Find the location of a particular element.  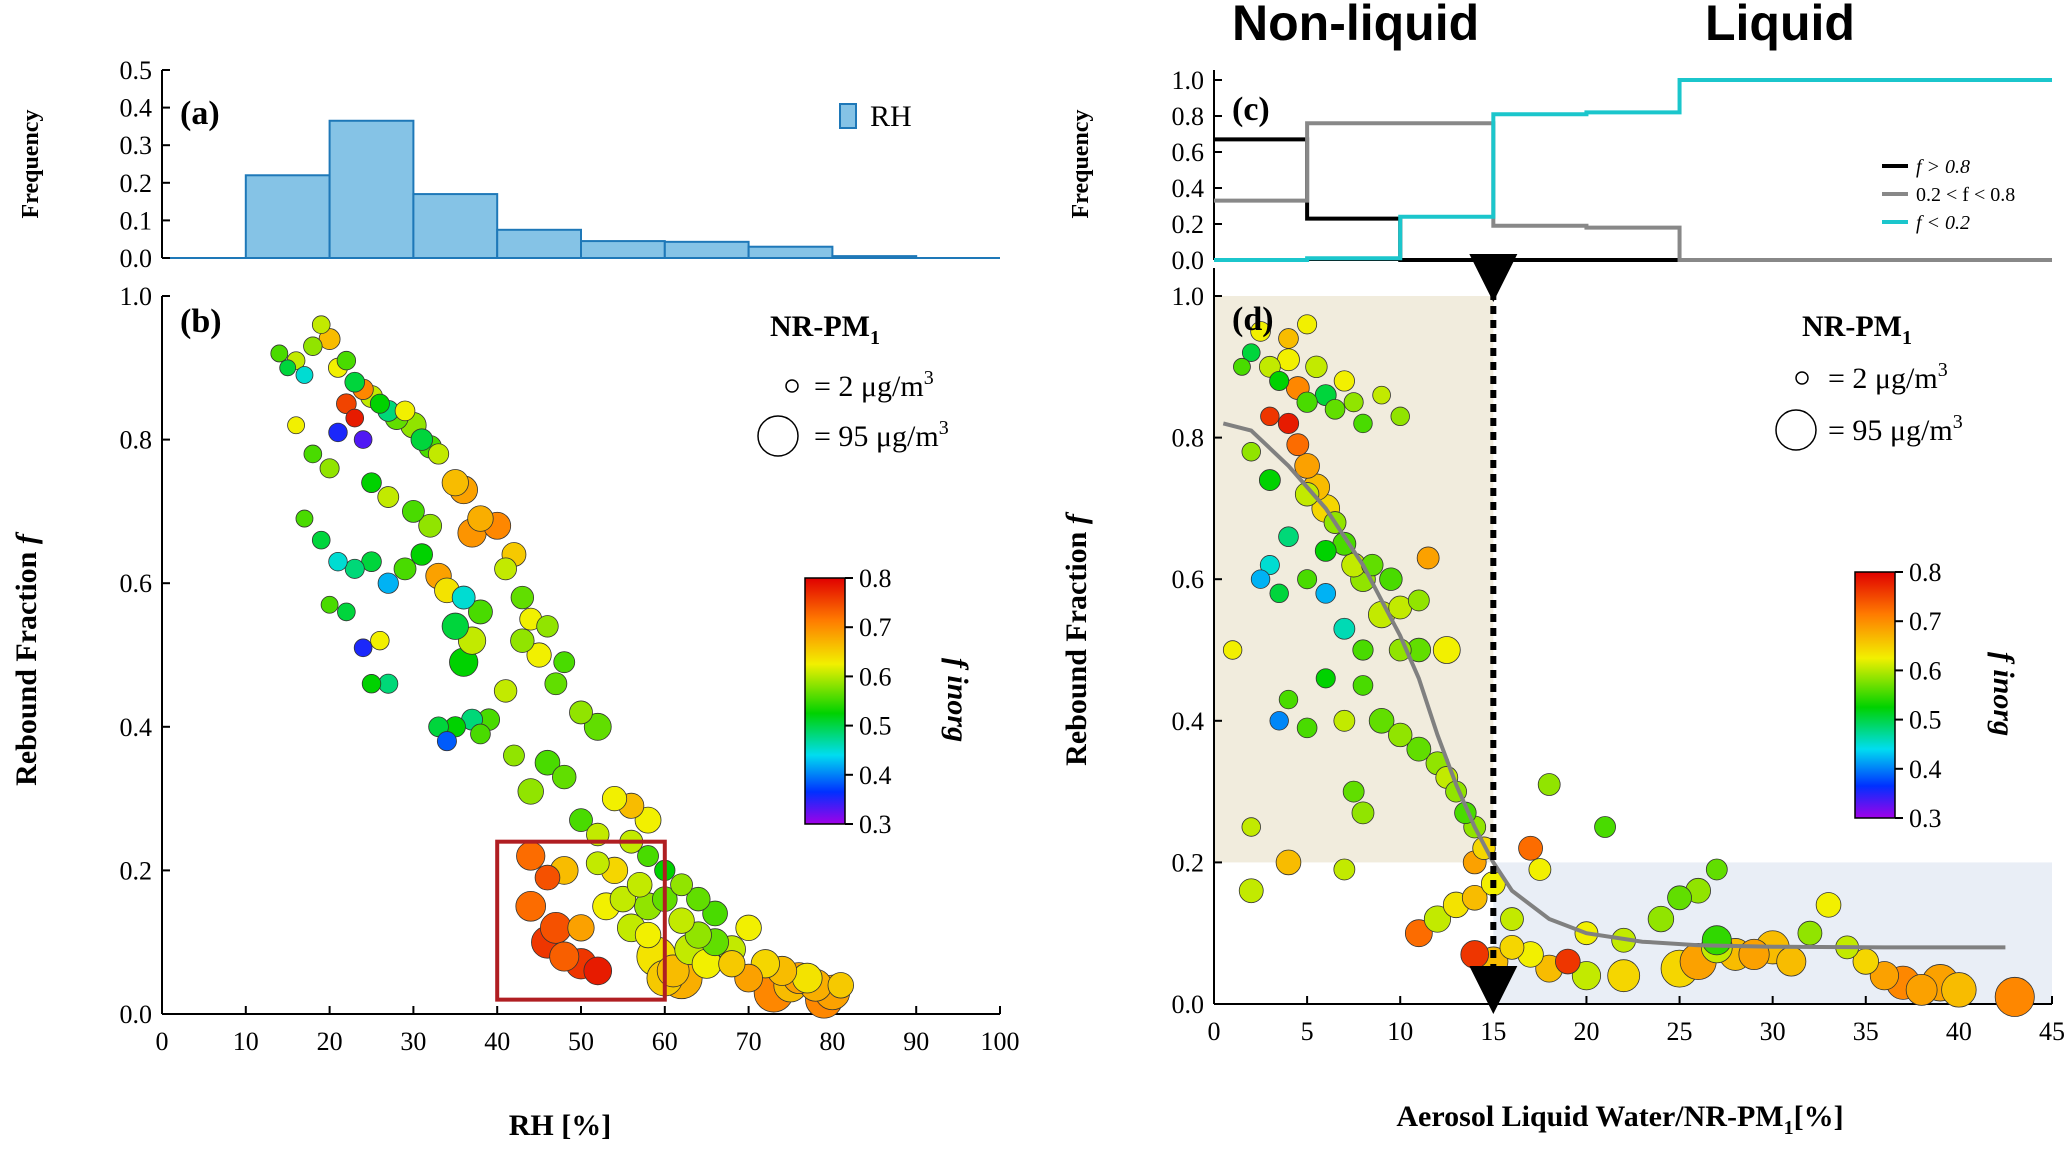

colorbar-d-ticks: 0.8 0.7 0.6 0.5 0.4 0.3 is located at coordinates (1918, 695).